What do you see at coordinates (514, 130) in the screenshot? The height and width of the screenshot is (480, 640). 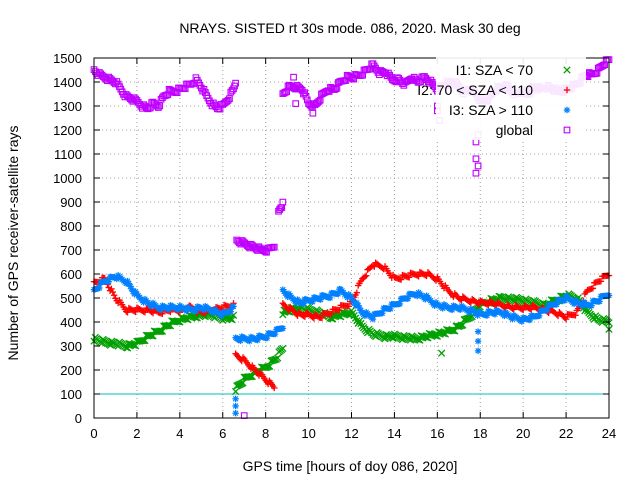 I see `legend-label: global` at bounding box center [514, 130].